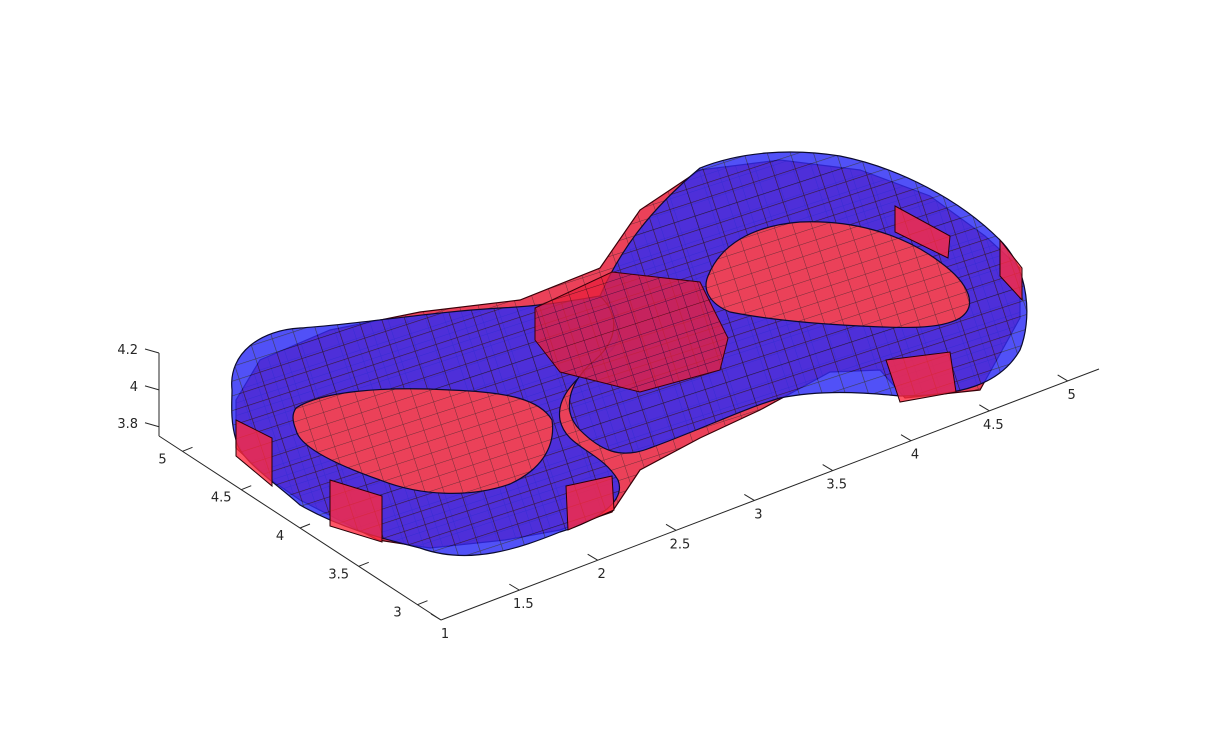  I want to click on y-tick-label: 4, so click(280, 536).